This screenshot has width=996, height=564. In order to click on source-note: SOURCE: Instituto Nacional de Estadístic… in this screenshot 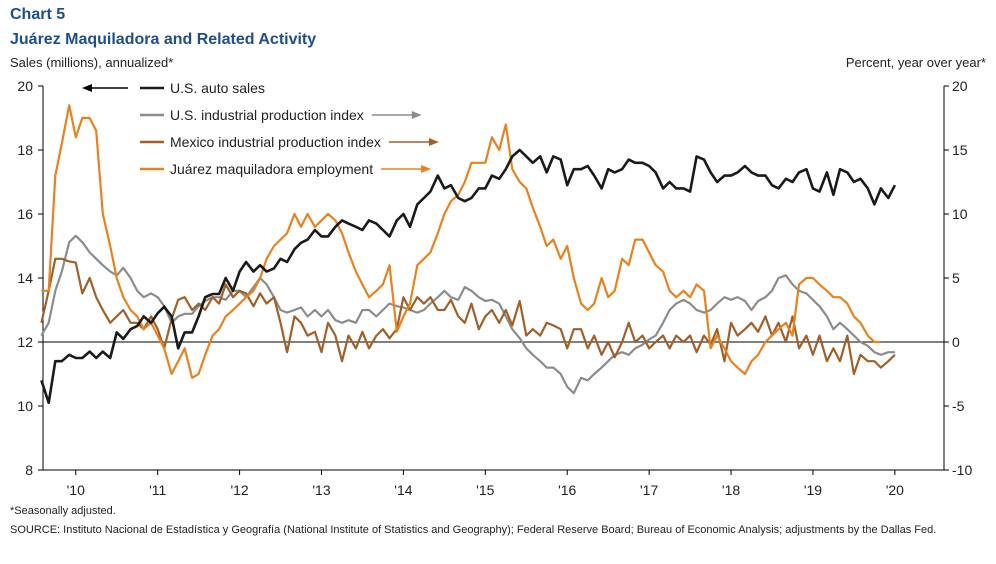, I will do `click(473, 530)`.